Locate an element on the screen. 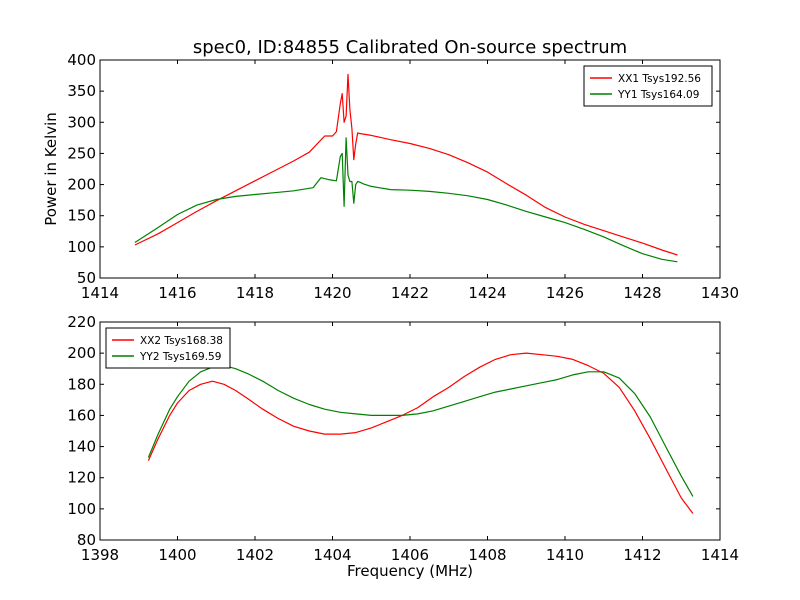 Image resolution: width=800 pixels, height=600 pixels. plot2-y-tick-label: 100 is located at coordinates (81, 509).